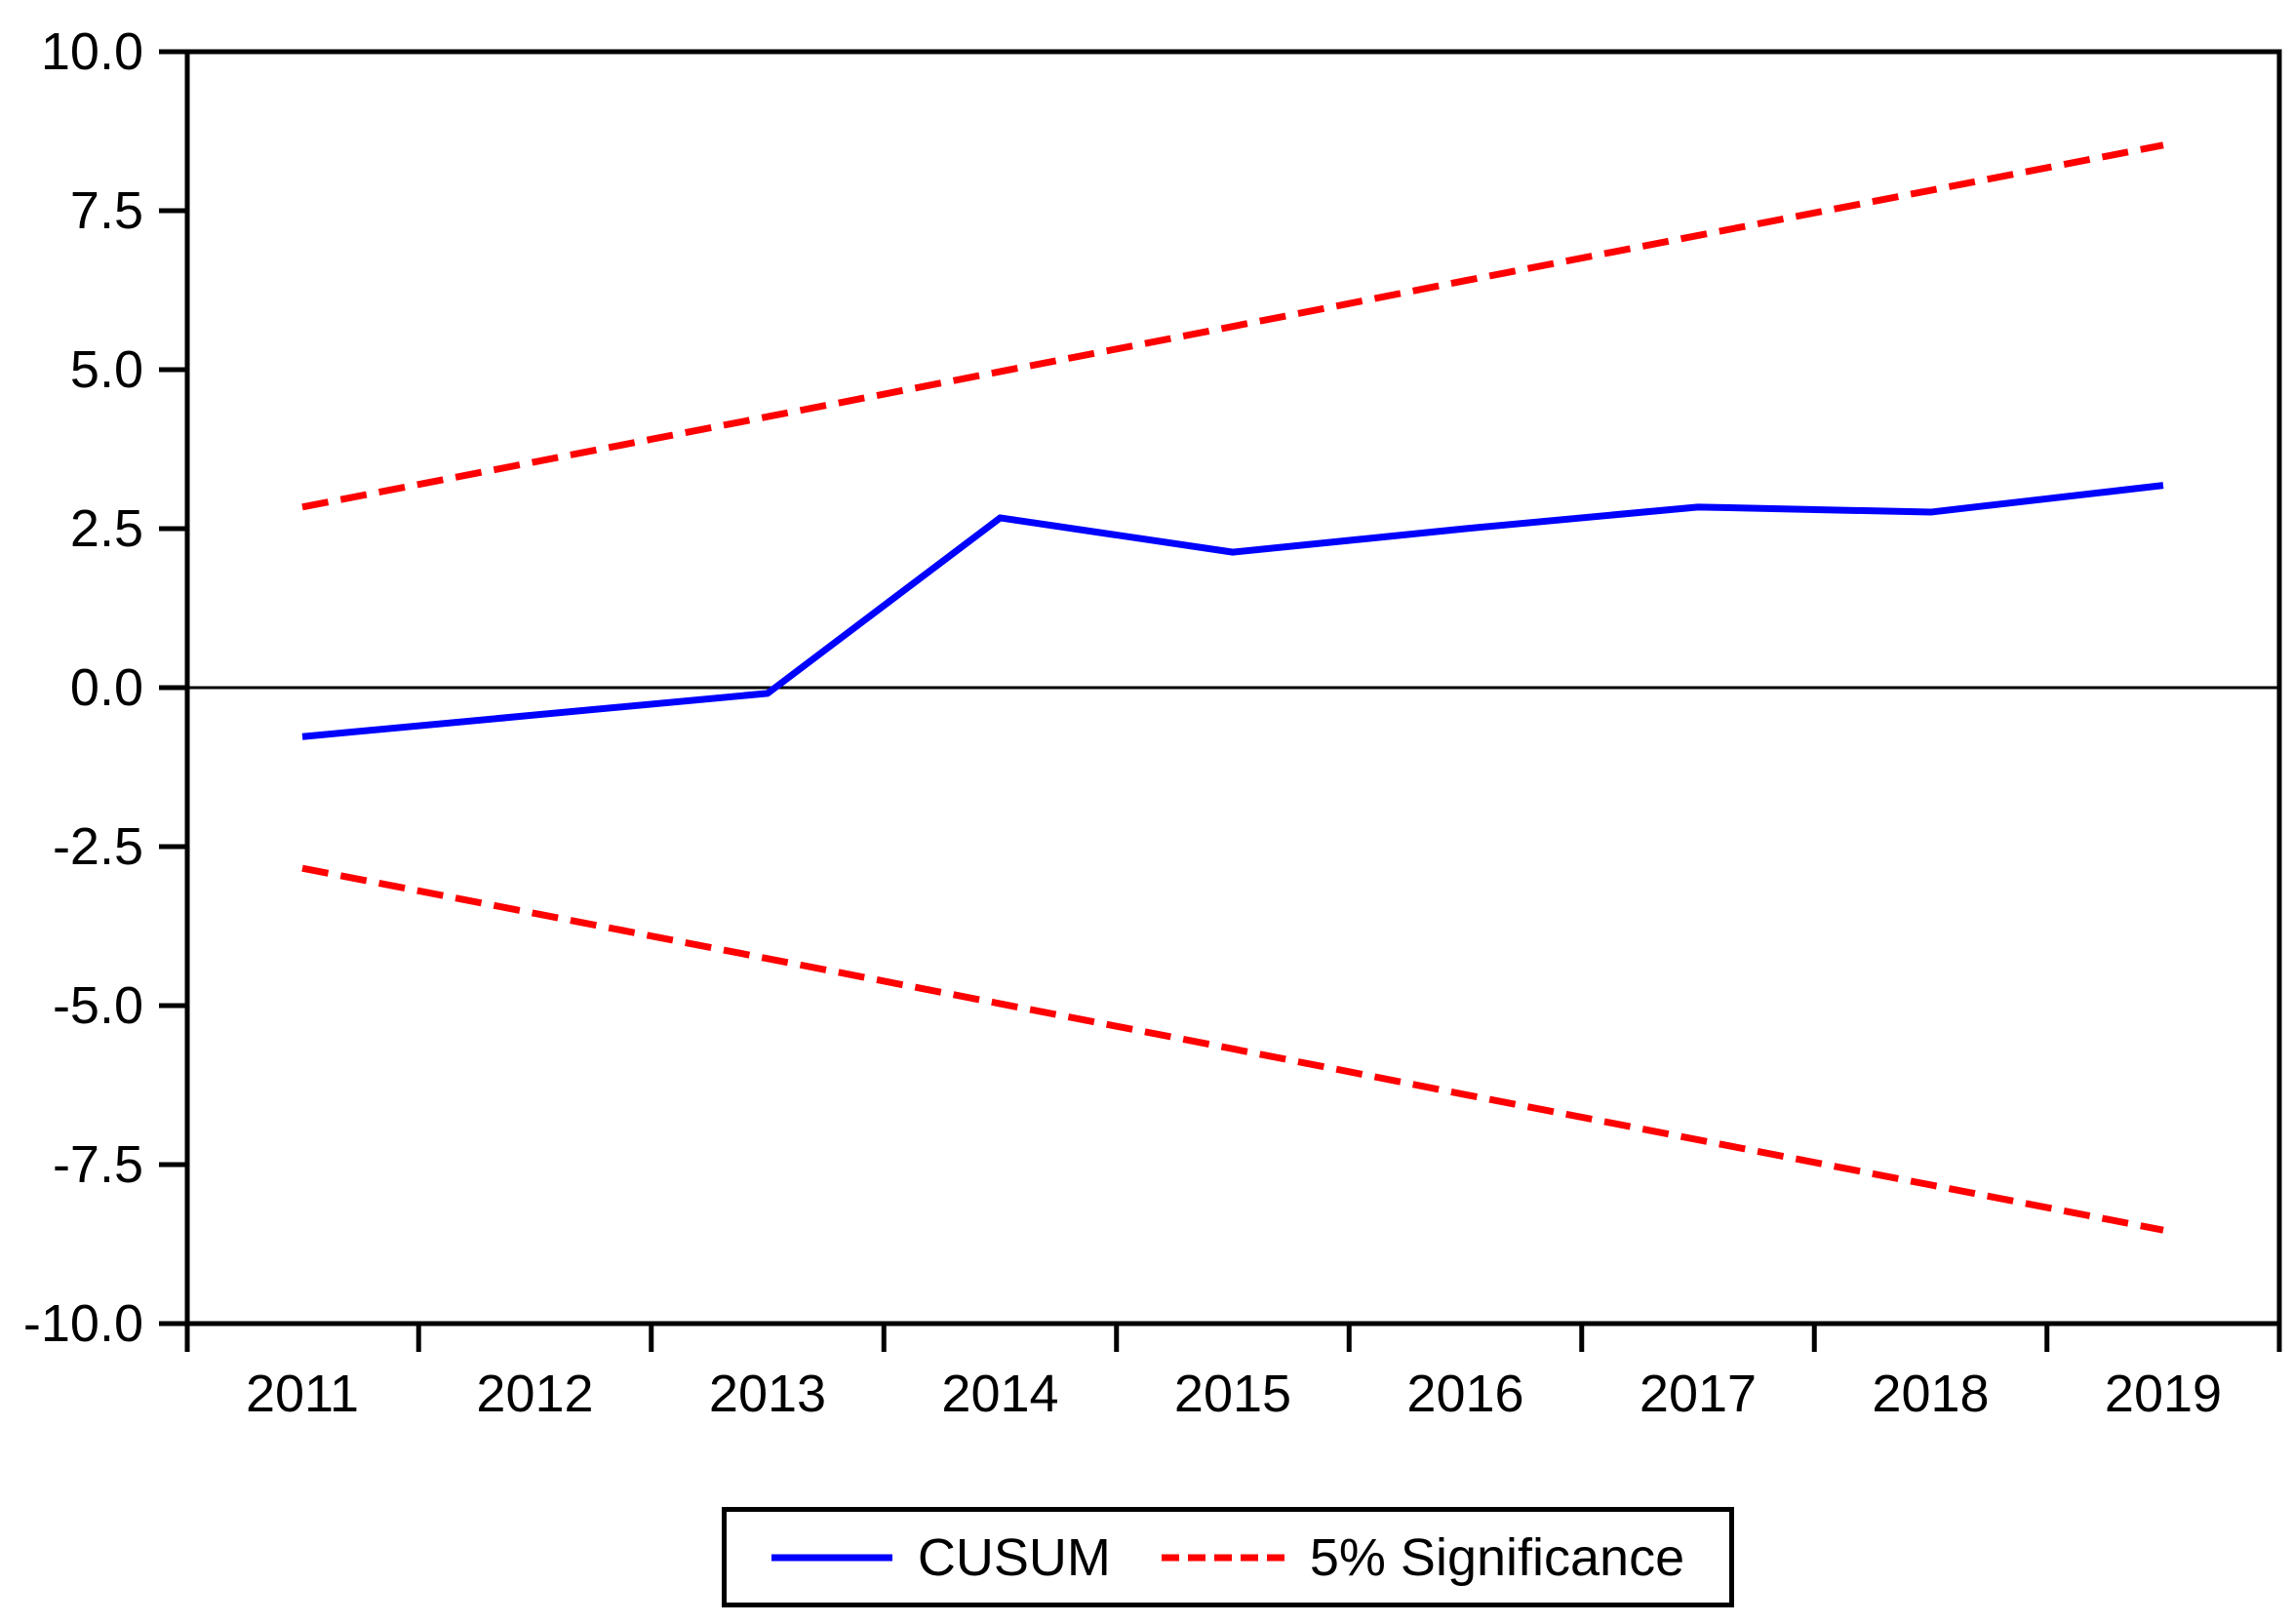 The width and height of the screenshot is (2292, 1624). I want to click on y-tick-label: -7.5, so click(98, 1165).